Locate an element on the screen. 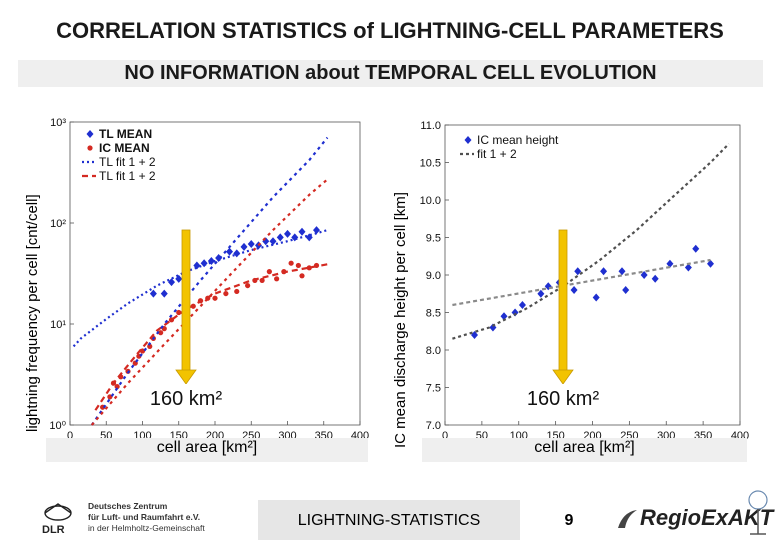 The height and width of the screenshot is (540, 780). legend-label: IC mean height is located at coordinates (518, 140).